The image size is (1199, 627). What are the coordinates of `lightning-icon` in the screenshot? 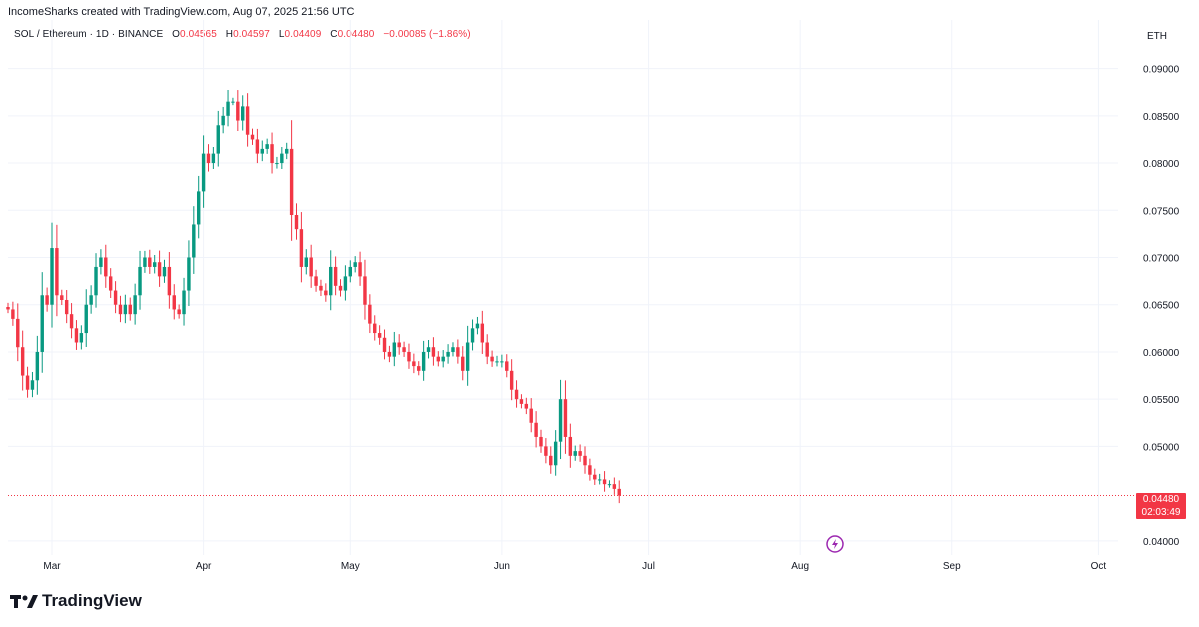 It's located at (835, 544).